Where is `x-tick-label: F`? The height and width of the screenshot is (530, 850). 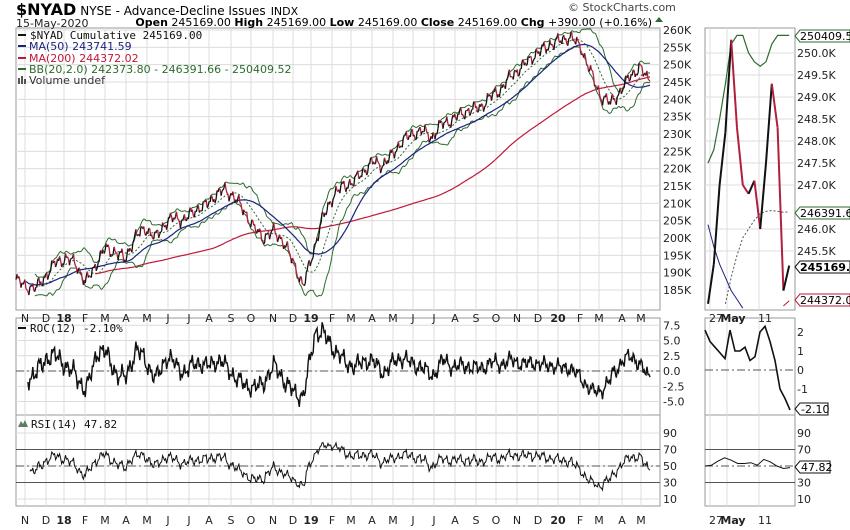
x-tick-label: F is located at coordinates (332, 520).